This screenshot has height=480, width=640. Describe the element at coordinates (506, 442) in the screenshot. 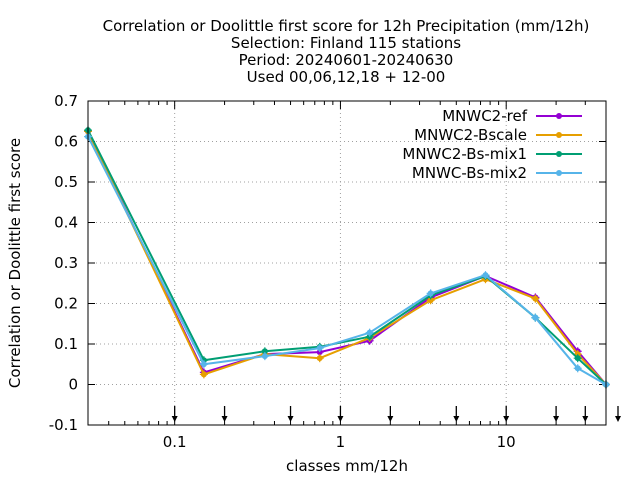

I see `x-tick-label: 10` at that location.